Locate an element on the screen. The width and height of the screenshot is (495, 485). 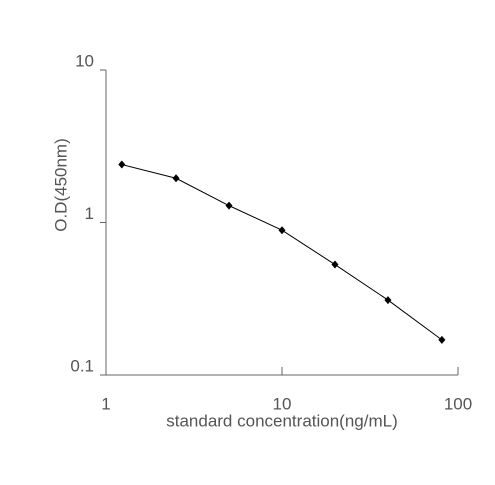
y-tick-label: 0.1 is located at coordinates (82, 365).